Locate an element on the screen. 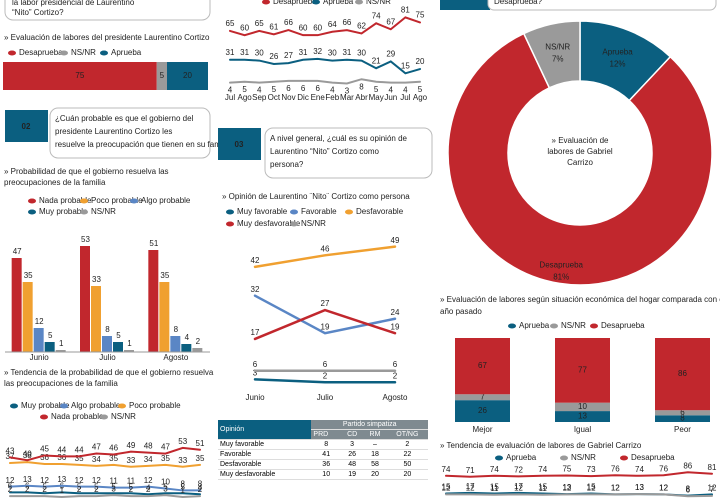 The width and height of the screenshot is (720, 500). x-tick-label: Jun is located at coordinates (390, 97).